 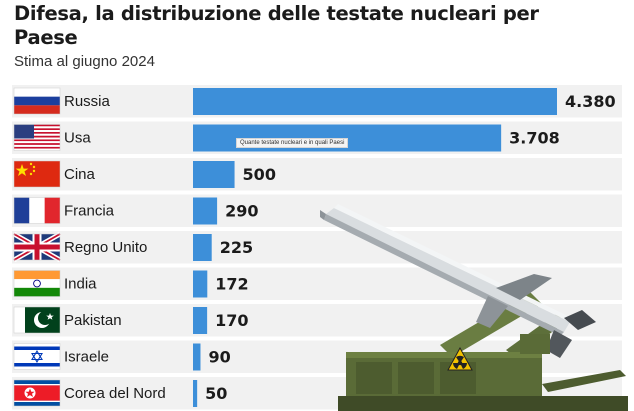 What do you see at coordinates (77, 138) in the screenshot?
I see `category-label: Usa` at bounding box center [77, 138].